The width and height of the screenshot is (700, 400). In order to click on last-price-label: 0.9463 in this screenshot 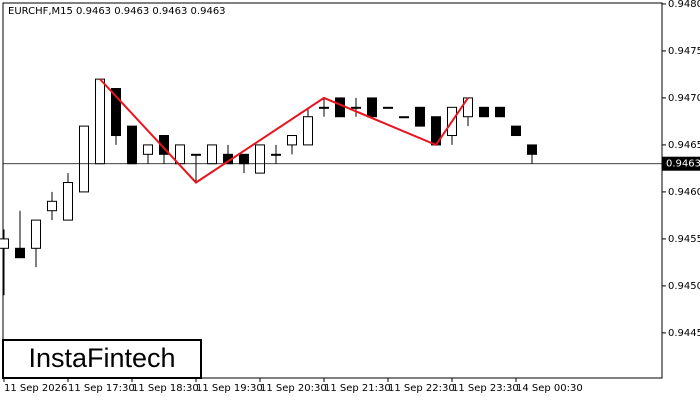, I will do `click(683, 164)`.